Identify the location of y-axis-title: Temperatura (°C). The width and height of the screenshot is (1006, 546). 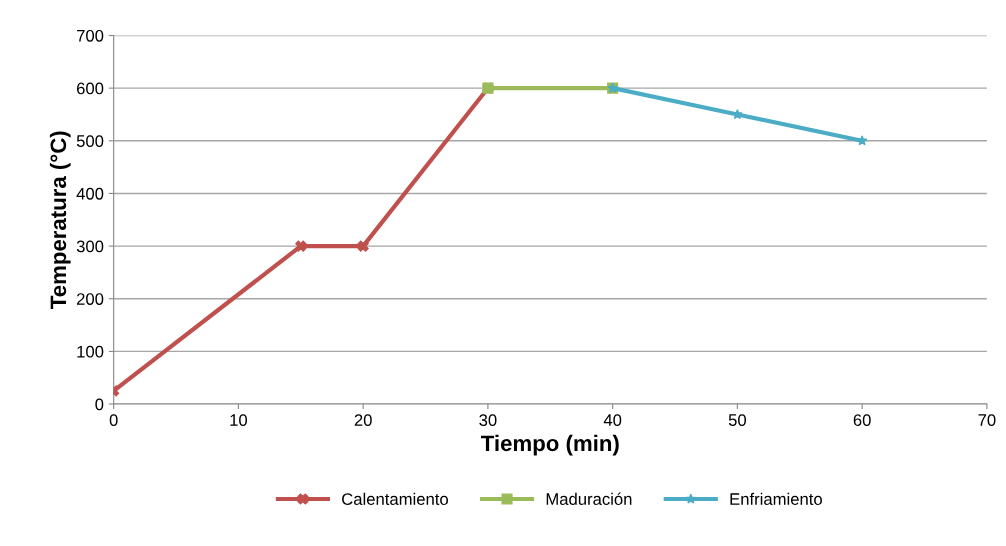
(60, 220).